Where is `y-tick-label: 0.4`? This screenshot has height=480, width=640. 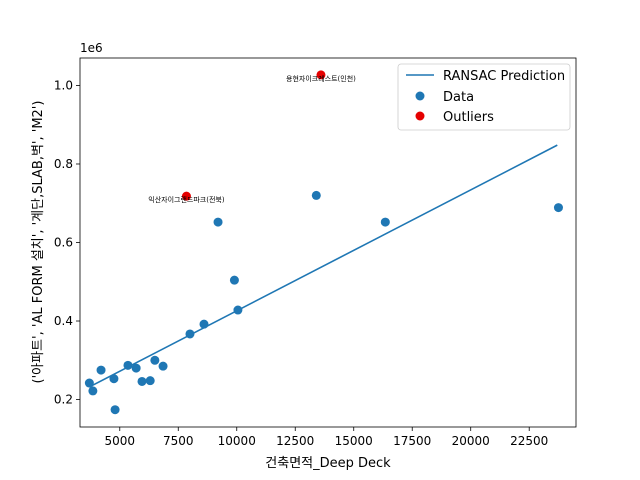
y-tick-label: 0.4 is located at coordinates (63, 321).